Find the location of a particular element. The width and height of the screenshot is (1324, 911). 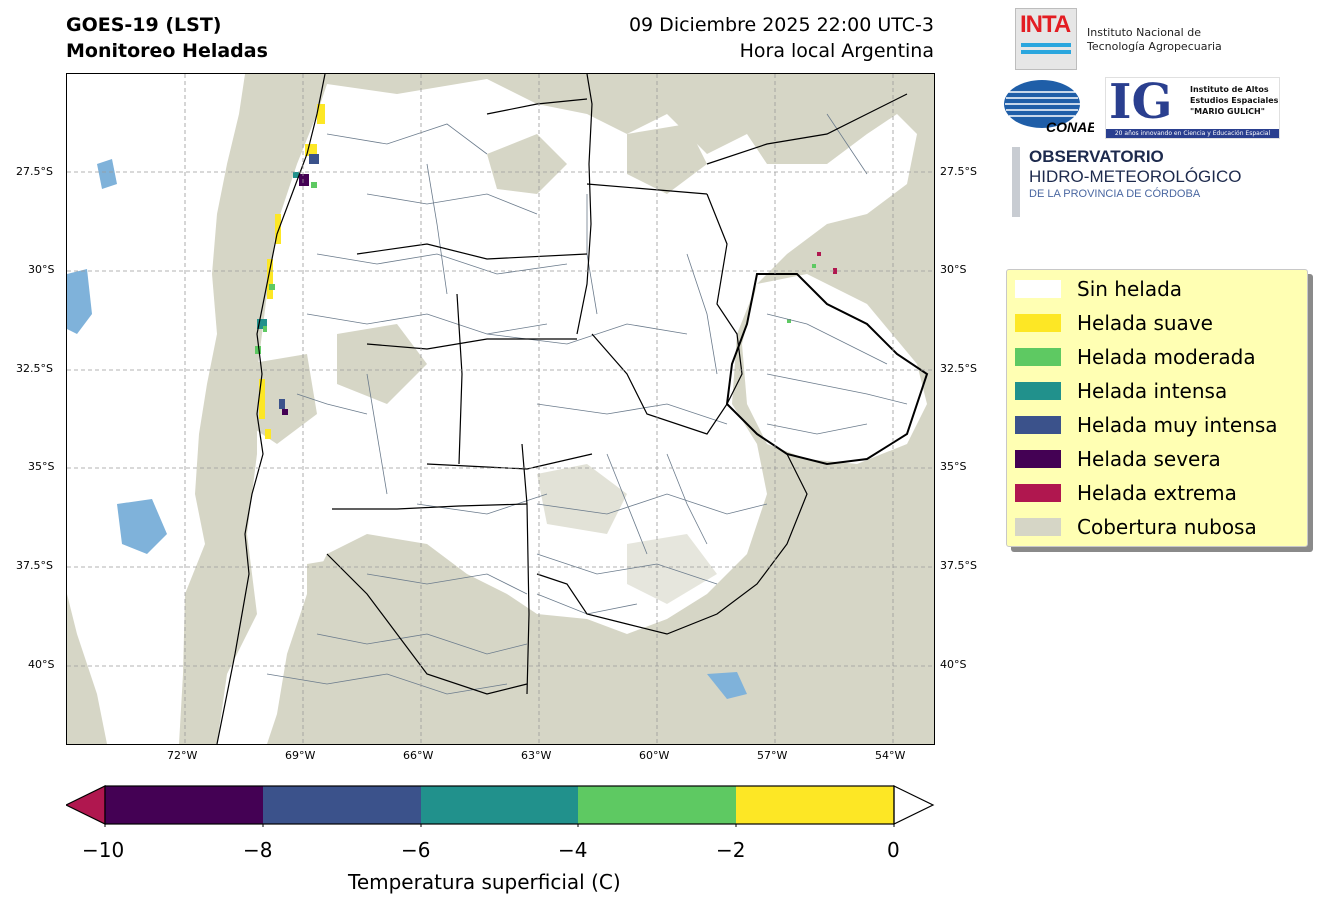

lat-label-right-4: 35°S is located at coordinates (953, 466).